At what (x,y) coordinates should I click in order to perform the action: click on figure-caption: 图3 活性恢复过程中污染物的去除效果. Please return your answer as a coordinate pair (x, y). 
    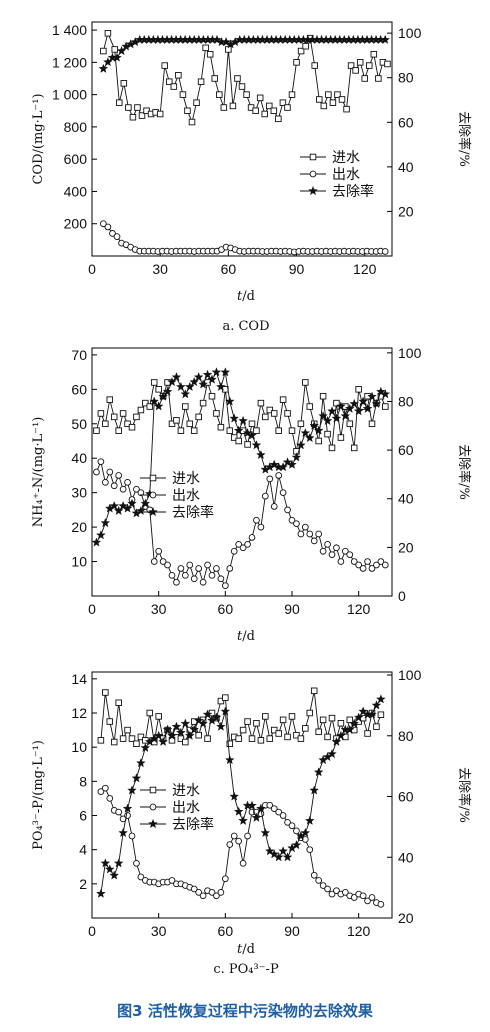
    Looking at the image, I should click on (245, 1011).